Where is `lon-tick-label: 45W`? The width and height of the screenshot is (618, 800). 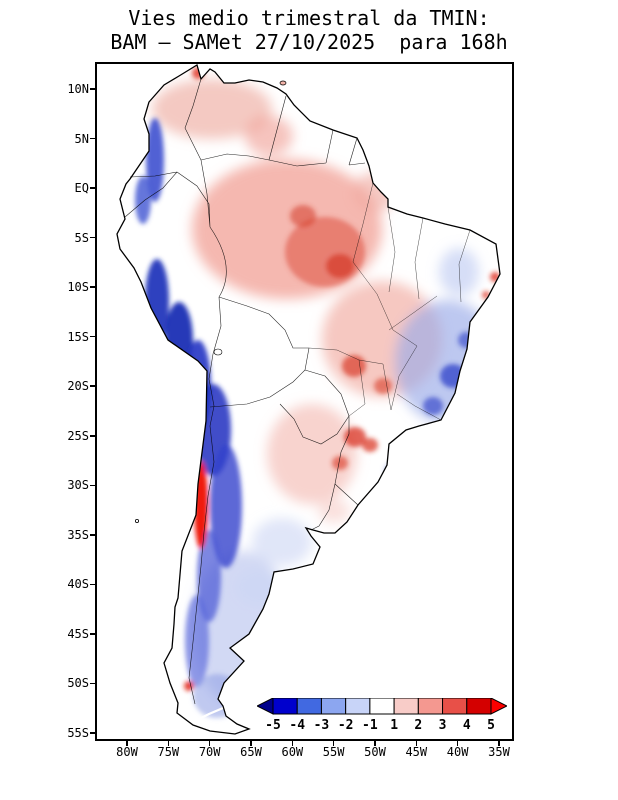 lon-tick-label: 45W is located at coordinates (416, 752).